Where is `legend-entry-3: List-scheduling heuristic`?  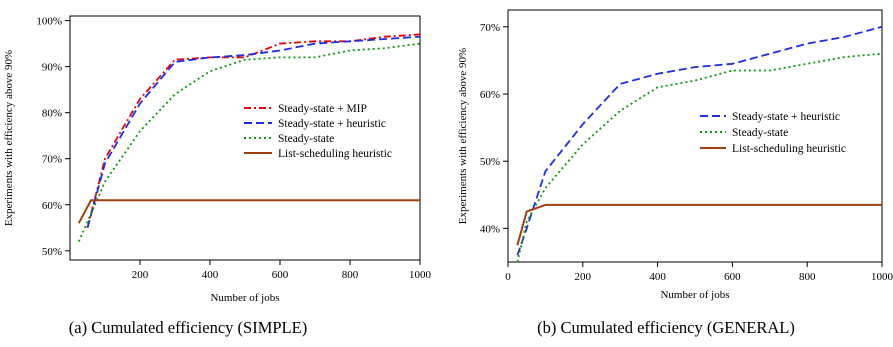 legend-entry-3: List-scheduling heuristic is located at coordinates (335, 154).